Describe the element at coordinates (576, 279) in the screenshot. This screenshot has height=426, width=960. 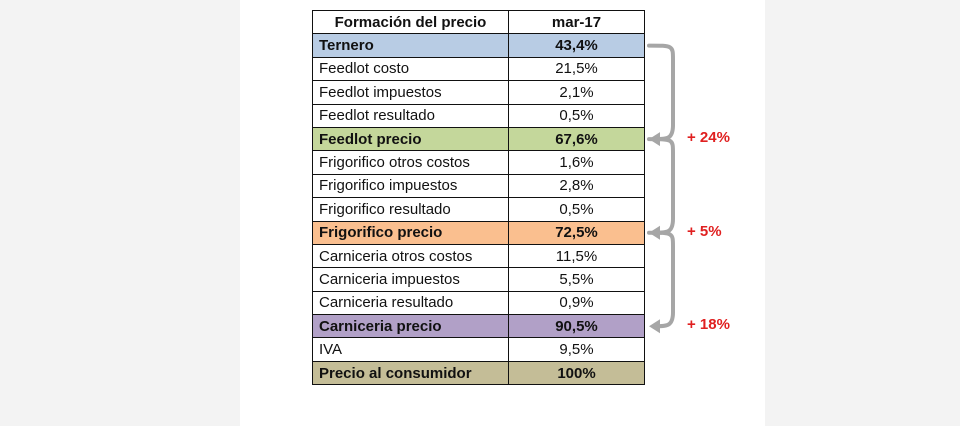
I see `row-value: 5,5%` at that location.